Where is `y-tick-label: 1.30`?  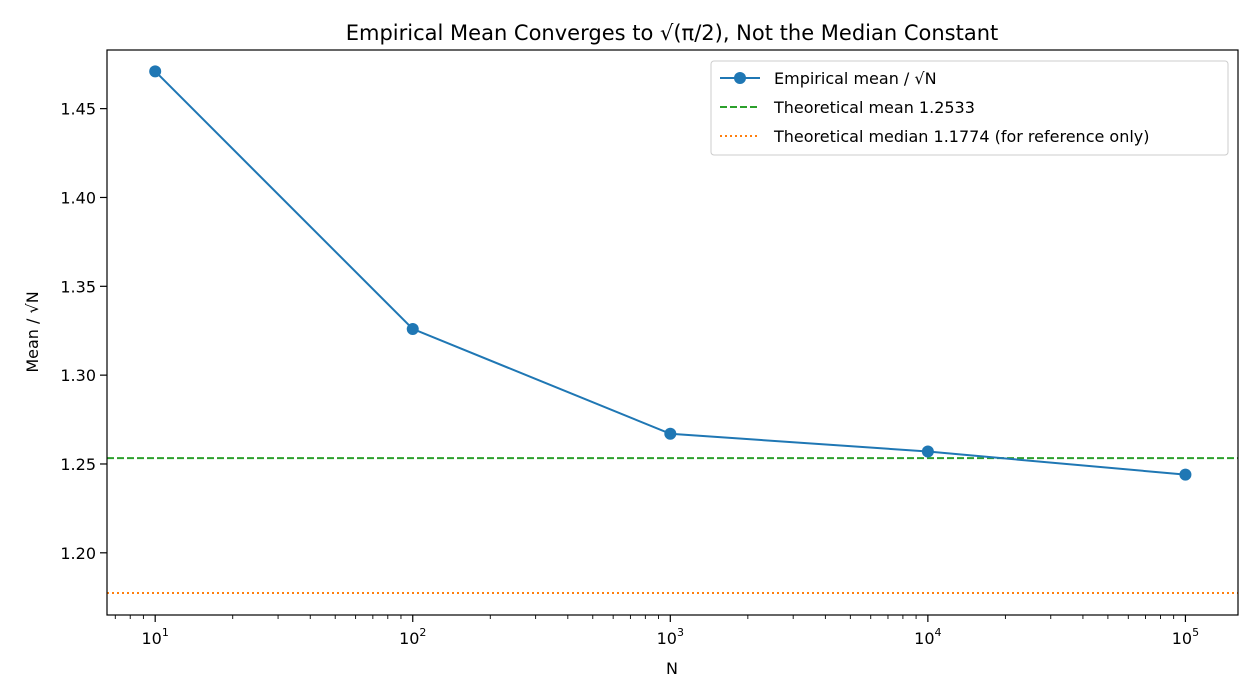
y-tick-label: 1.30 is located at coordinates (78, 375).